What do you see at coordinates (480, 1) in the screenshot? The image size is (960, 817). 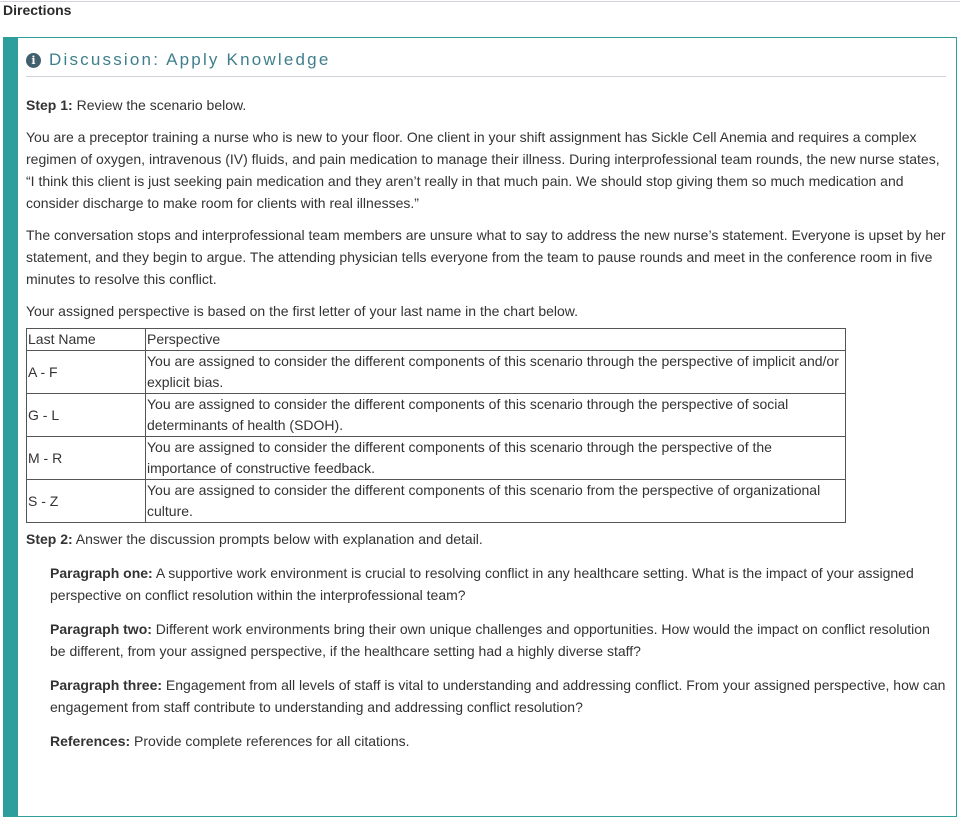 I see `top-divider` at bounding box center [480, 1].